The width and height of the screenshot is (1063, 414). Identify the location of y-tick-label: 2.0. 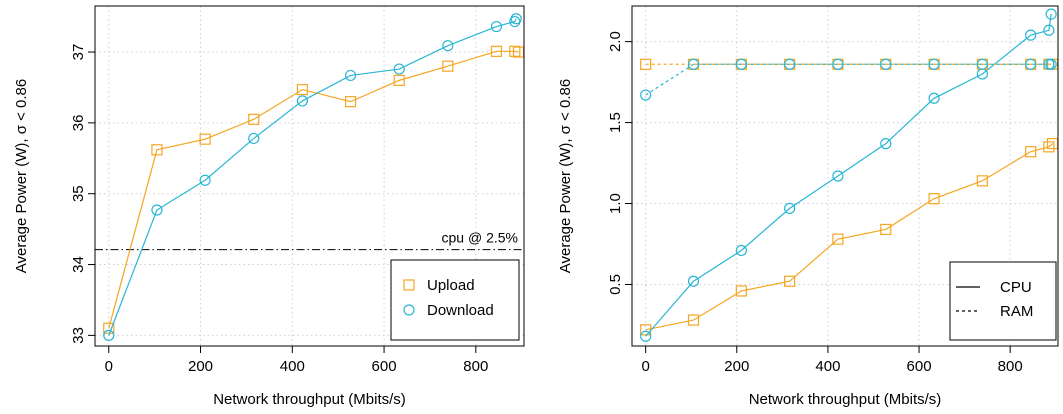
(615, 41).